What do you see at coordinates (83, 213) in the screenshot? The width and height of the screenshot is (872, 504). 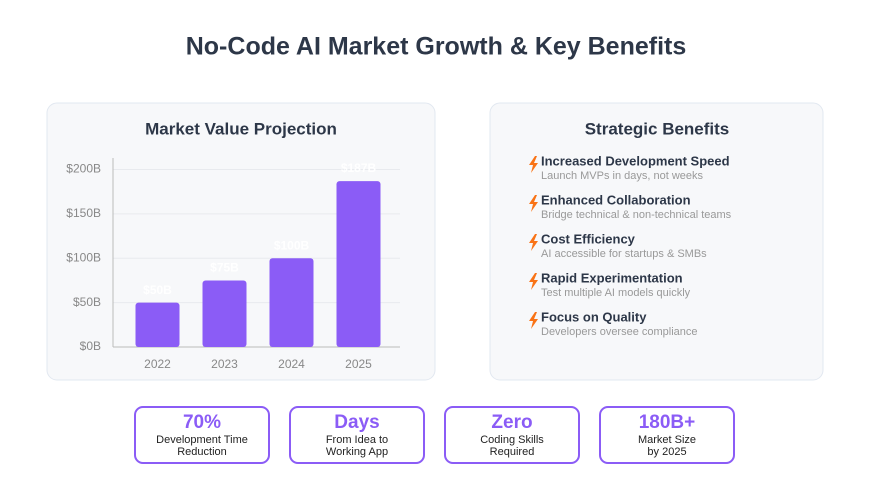 I see `y-tick-label: $150B` at bounding box center [83, 213].